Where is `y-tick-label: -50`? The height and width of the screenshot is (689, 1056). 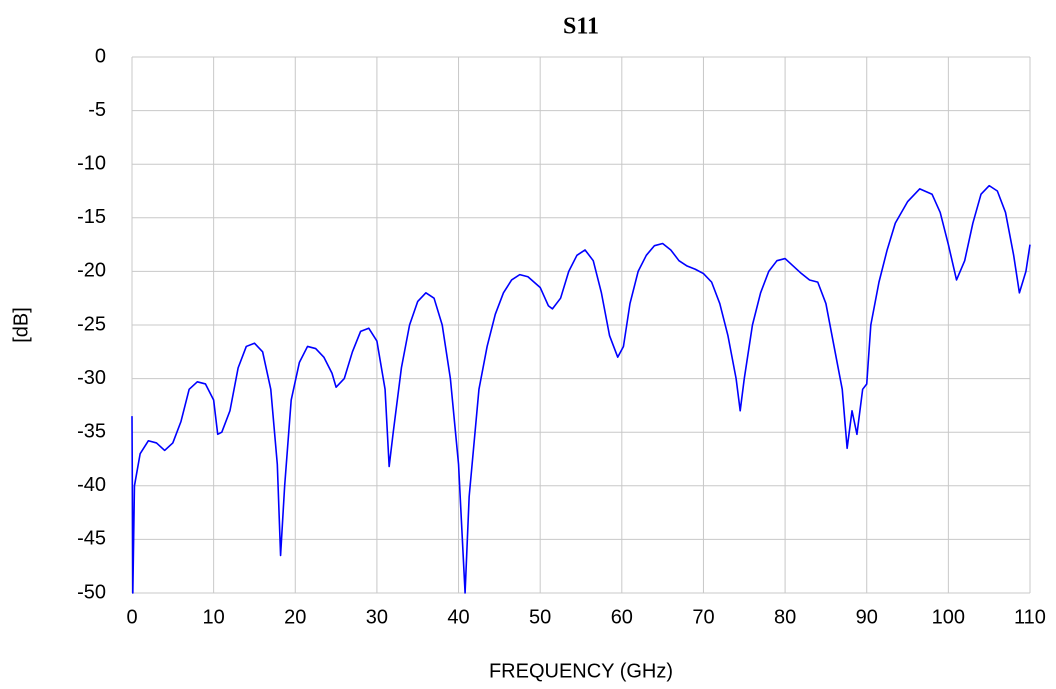 y-tick-label: -50 is located at coordinates (91, 592).